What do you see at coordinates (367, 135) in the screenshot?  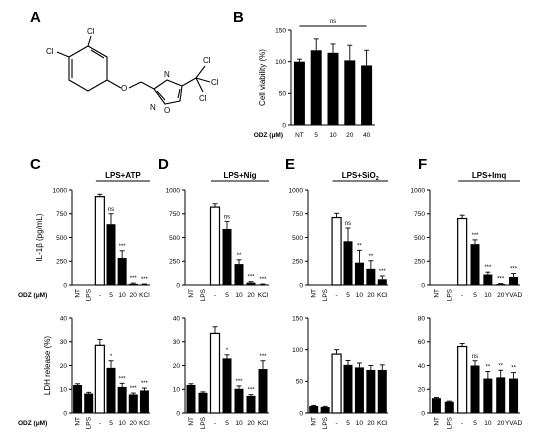 I see `x-tick-label: 40` at bounding box center [367, 135].